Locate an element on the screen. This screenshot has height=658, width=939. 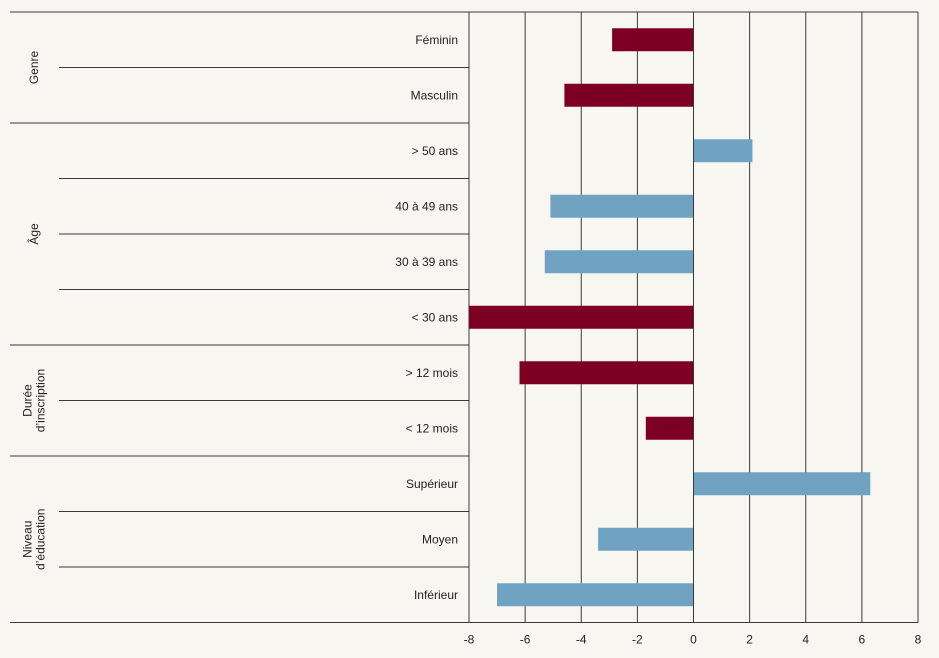
group-label-line: d’inscription is located at coordinates (41, 400).